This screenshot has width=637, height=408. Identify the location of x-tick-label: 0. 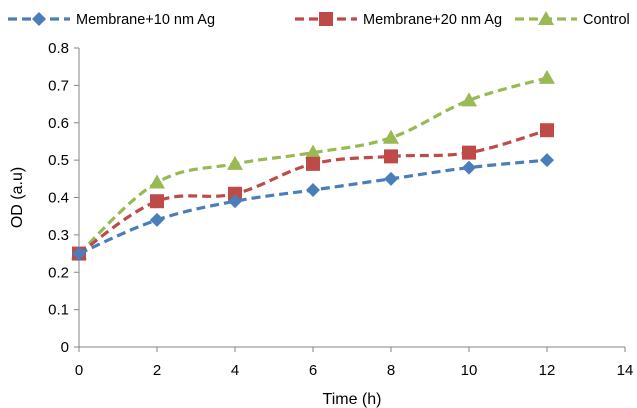
(79, 370).